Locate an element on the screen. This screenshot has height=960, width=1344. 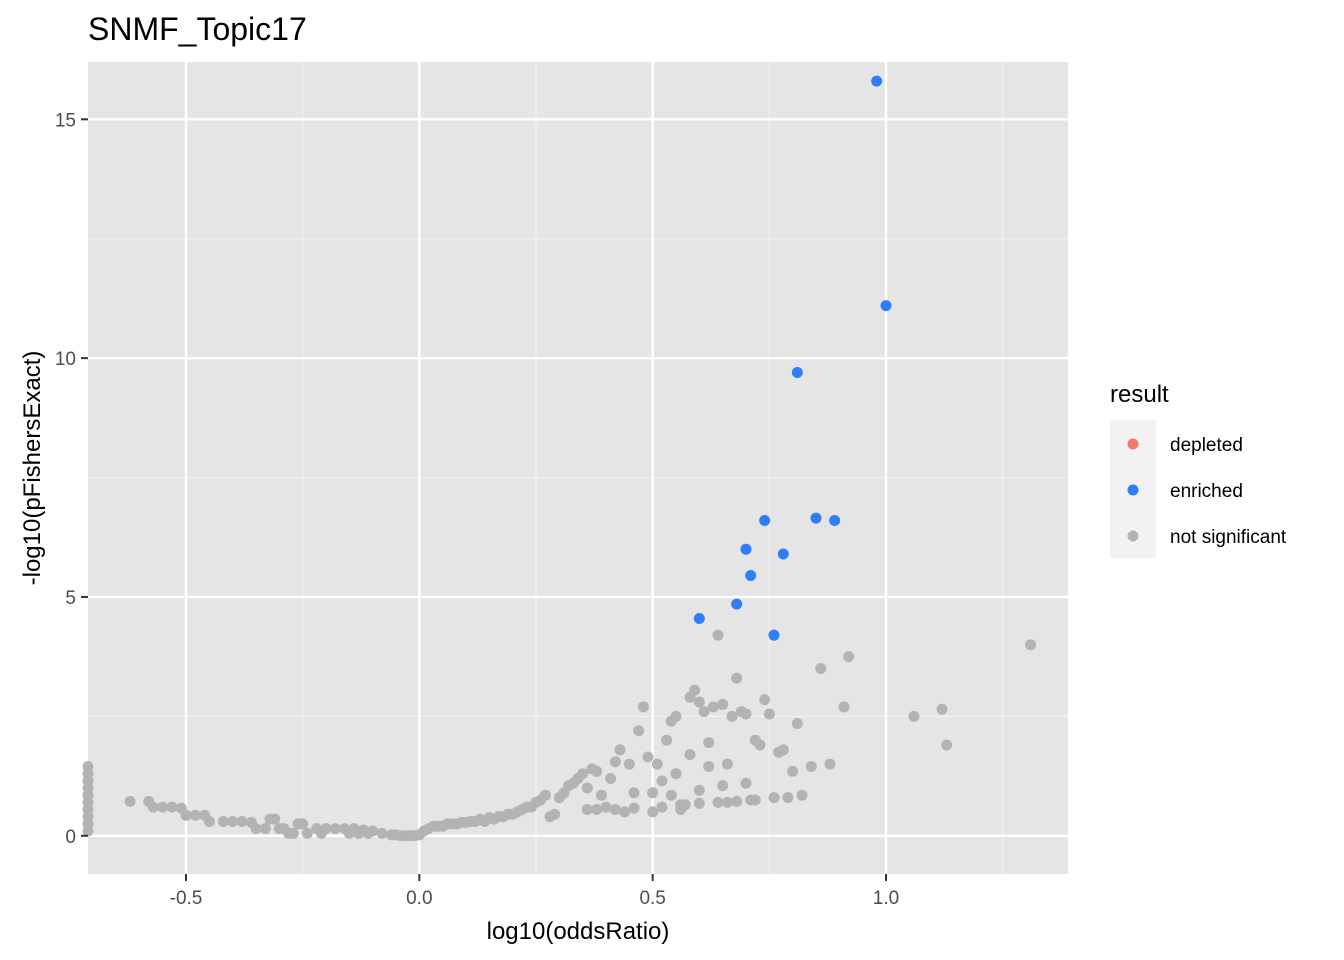
legend-key-not-significant is located at coordinates (1133, 536).